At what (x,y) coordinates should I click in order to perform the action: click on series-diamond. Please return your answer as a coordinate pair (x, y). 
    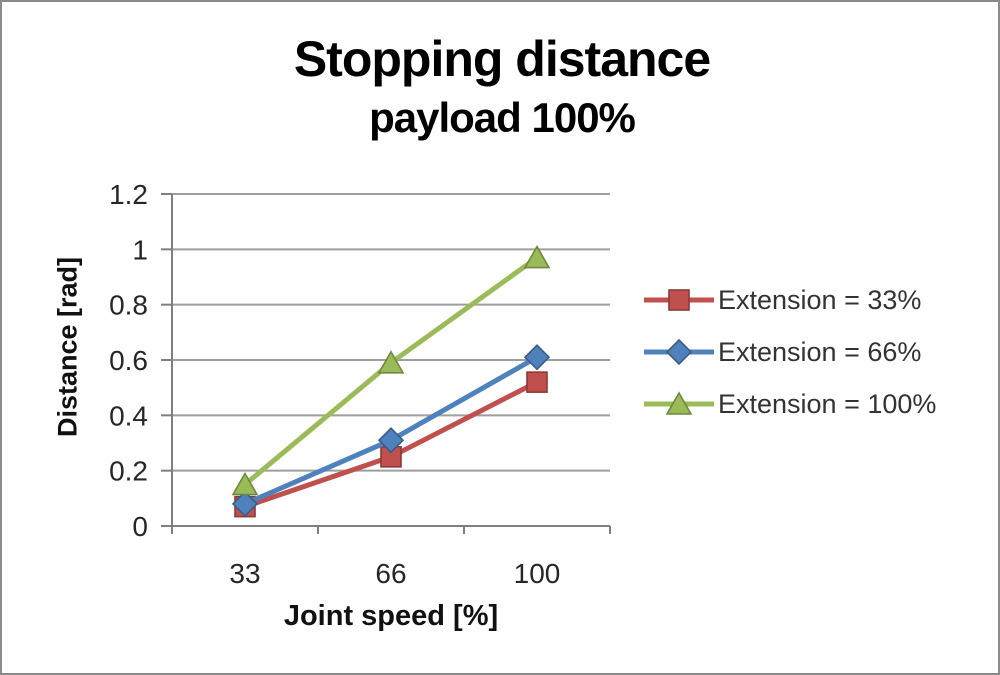
    Looking at the image, I should click on (391, 430).